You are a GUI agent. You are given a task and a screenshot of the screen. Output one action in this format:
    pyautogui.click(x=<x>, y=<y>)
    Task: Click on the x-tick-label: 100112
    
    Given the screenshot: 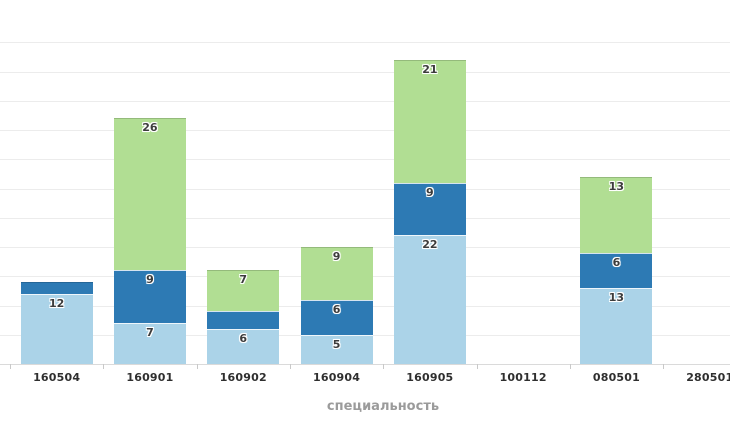 What is the action you would take?
    pyautogui.click(x=523, y=377)
    